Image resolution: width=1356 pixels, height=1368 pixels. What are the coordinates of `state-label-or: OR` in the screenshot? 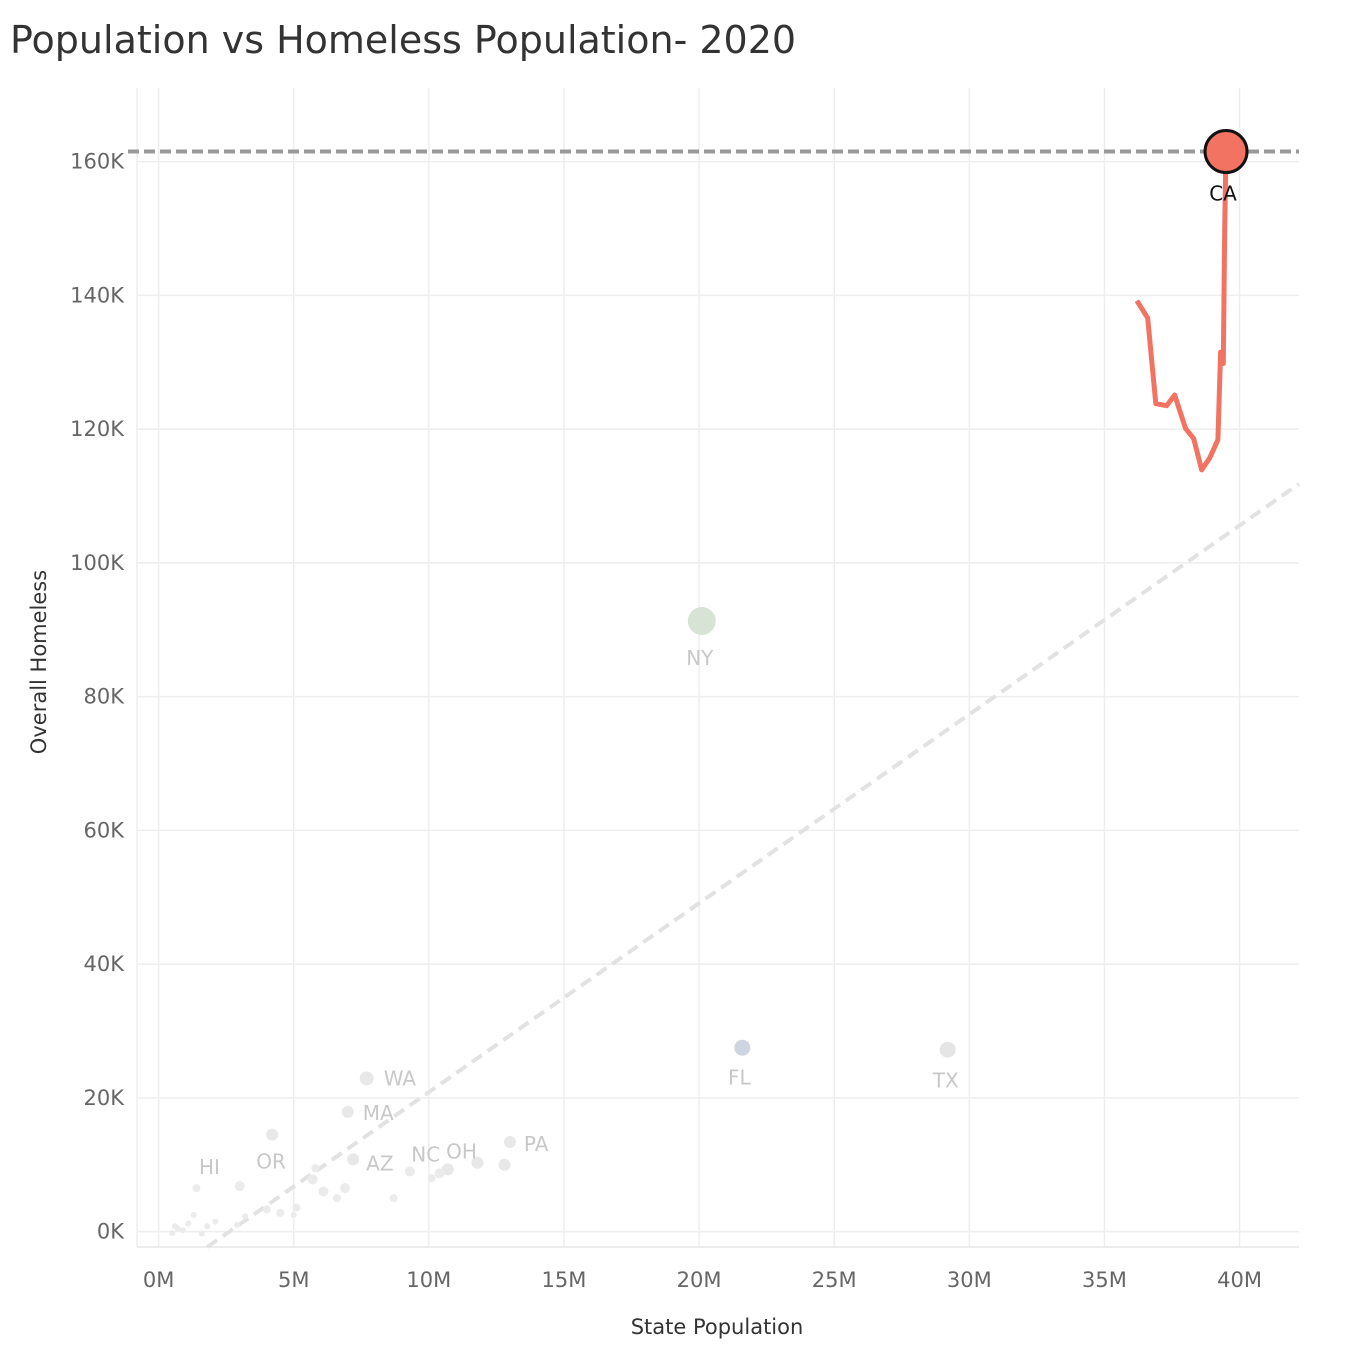 It's located at (271, 1162).